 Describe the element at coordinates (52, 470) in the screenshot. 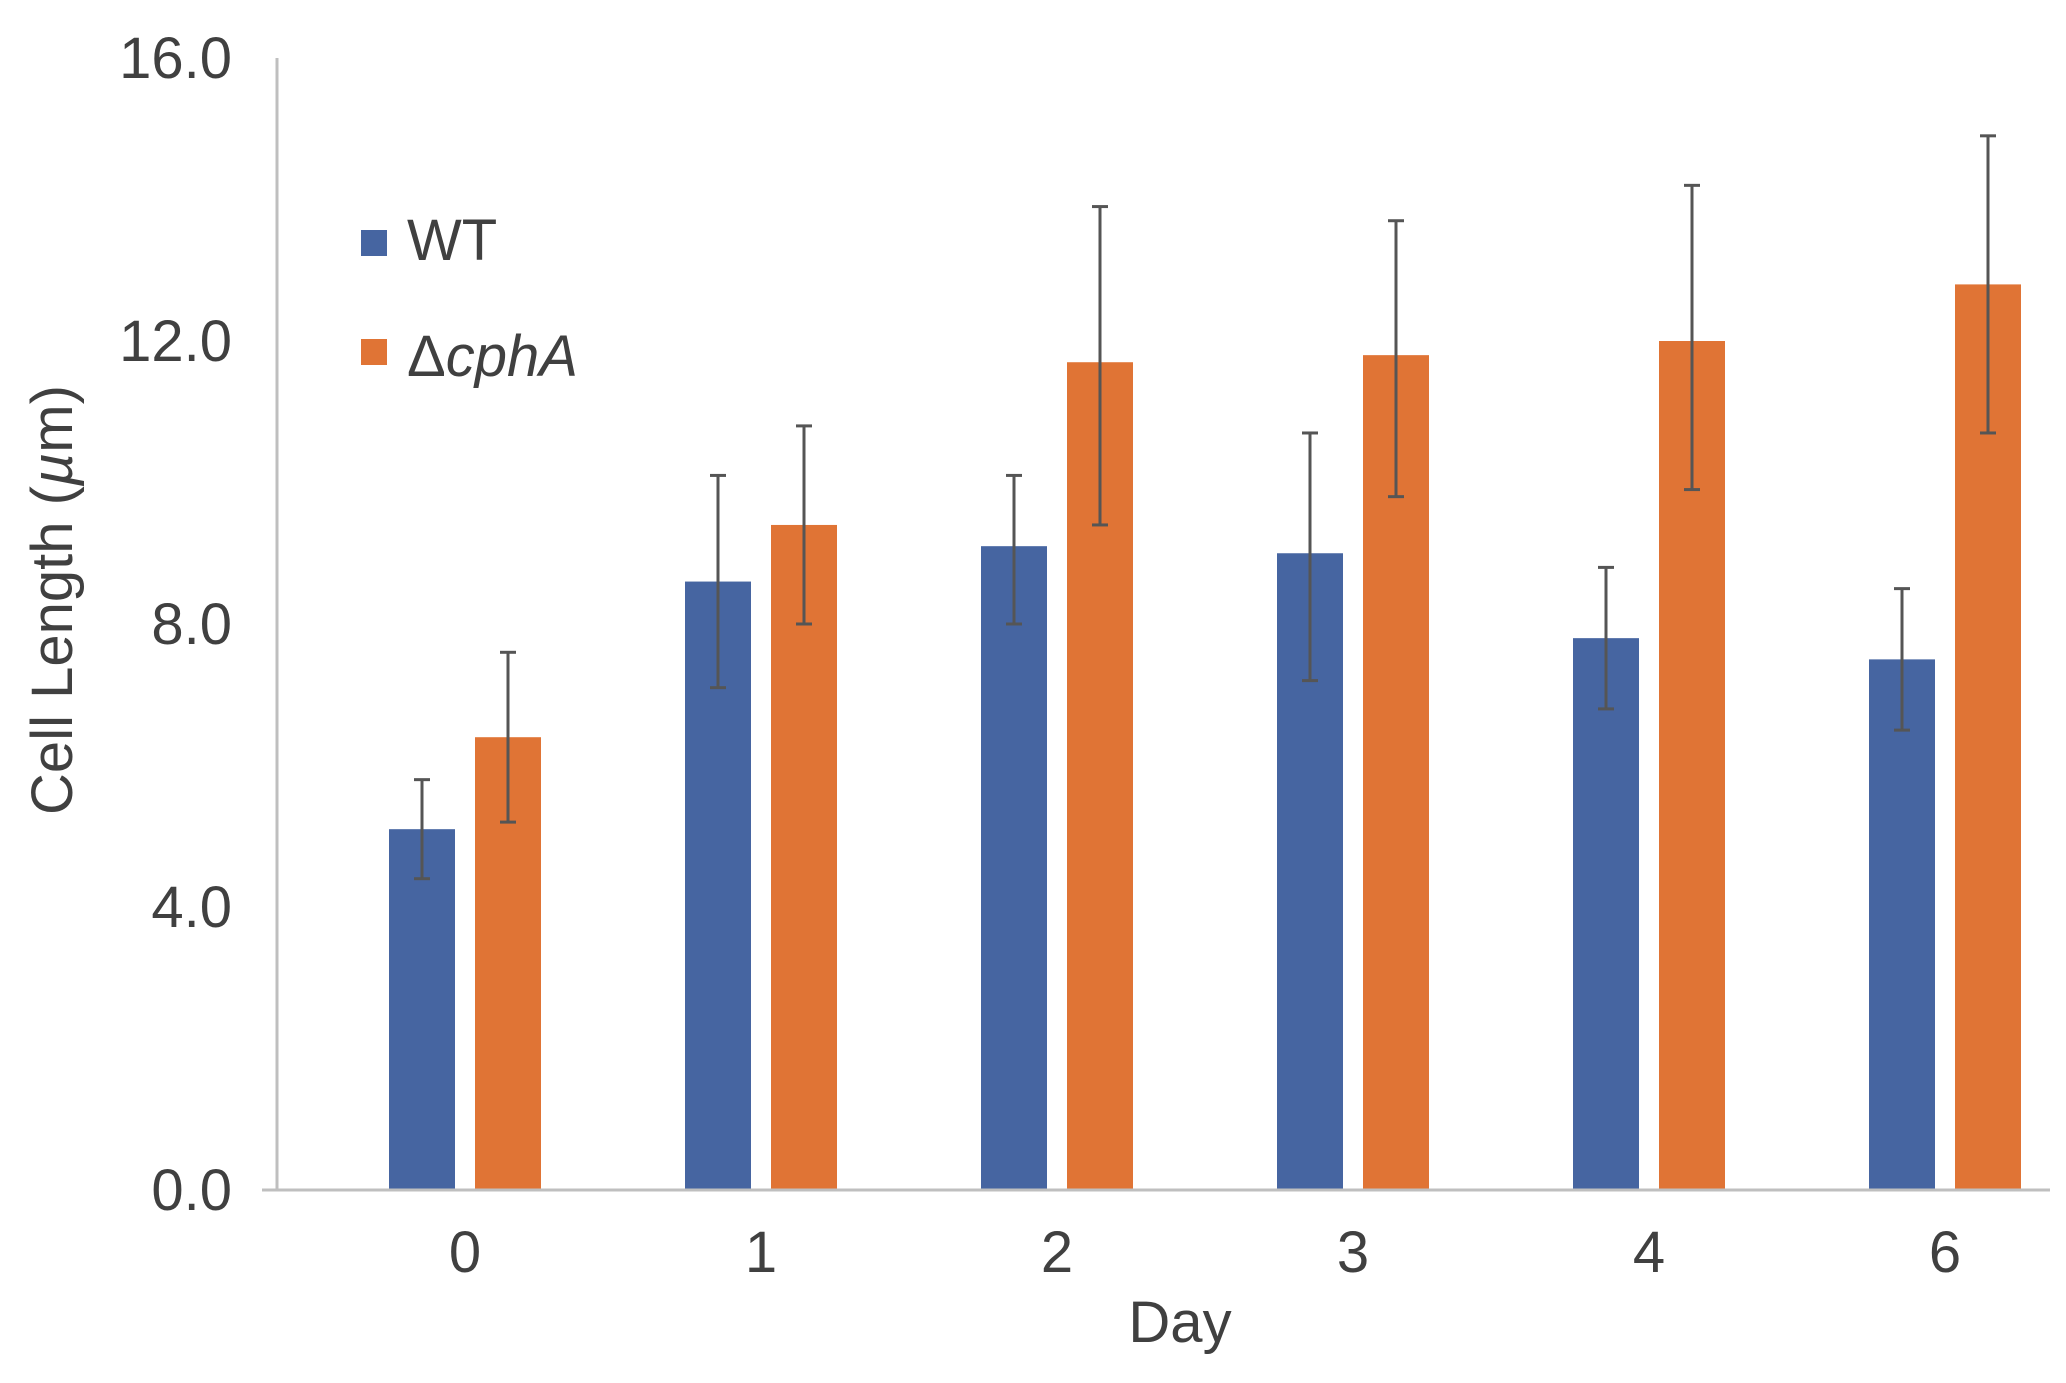

I see `y-axis-title-mu: µ` at that location.